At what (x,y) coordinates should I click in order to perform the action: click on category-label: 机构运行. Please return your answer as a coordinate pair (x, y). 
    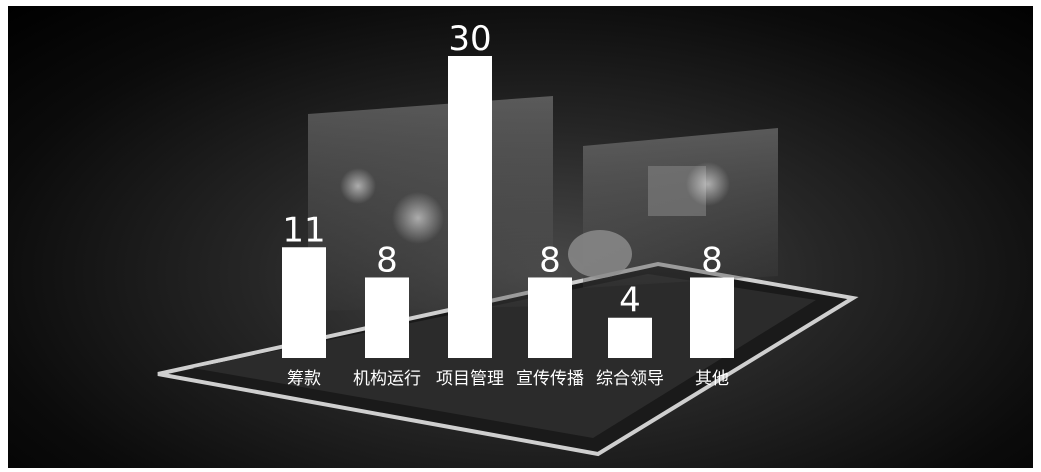
    Looking at the image, I should click on (387, 379).